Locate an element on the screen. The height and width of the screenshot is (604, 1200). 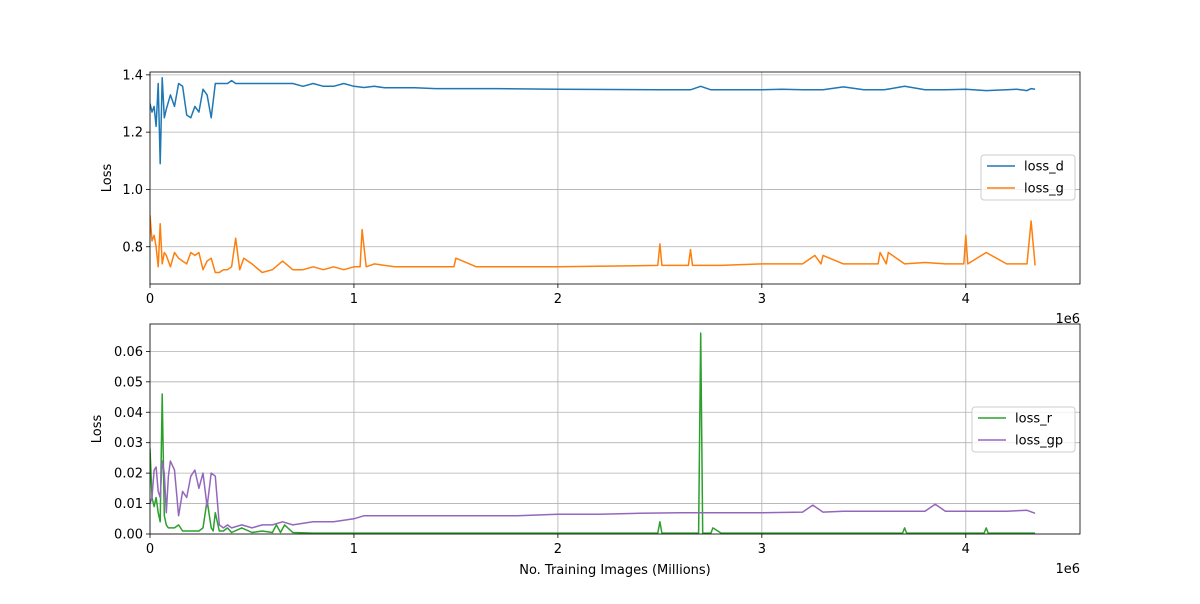
legend-label: loss_gp is located at coordinates (1039, 441).